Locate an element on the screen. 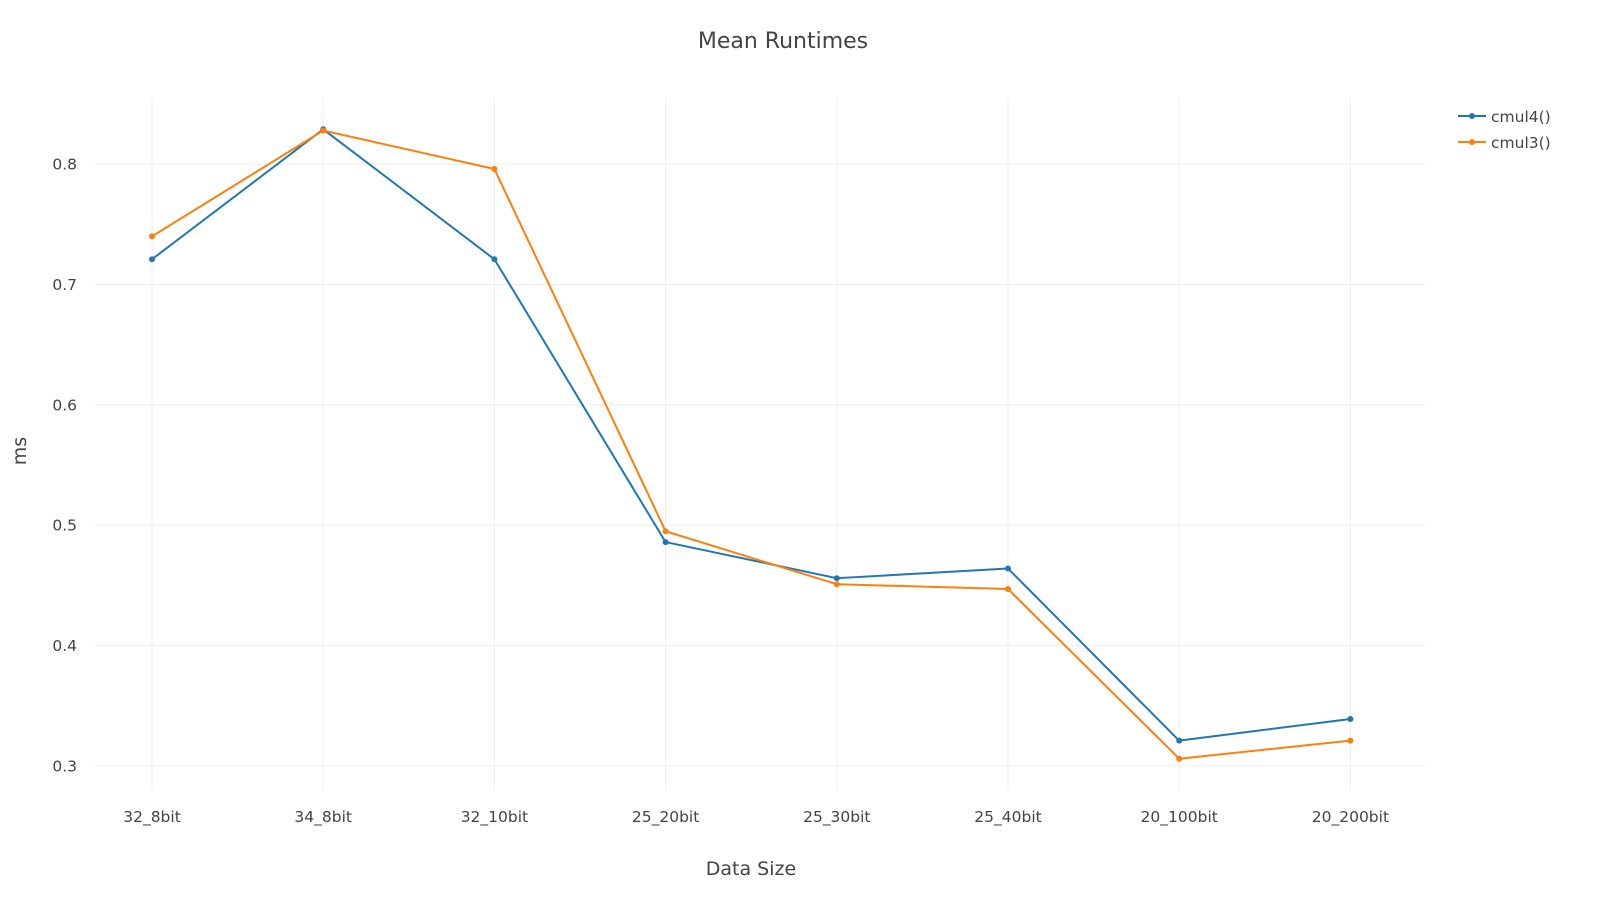  x-tick-label: 32_10bit is located at coordinates (494, 817).